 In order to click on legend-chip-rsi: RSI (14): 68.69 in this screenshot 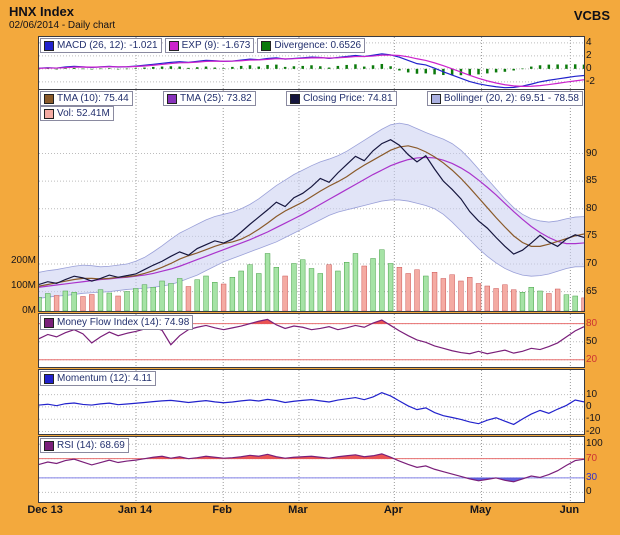, I will do `click(84, 445)`.